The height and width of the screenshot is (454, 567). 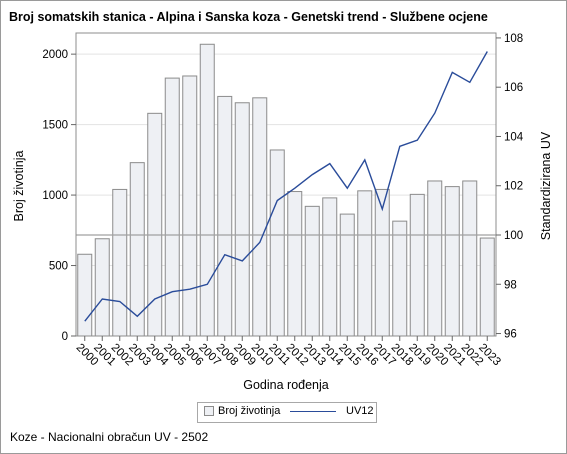 I want to click on y-right-tick-label: 100, so click(x=513, y=236).